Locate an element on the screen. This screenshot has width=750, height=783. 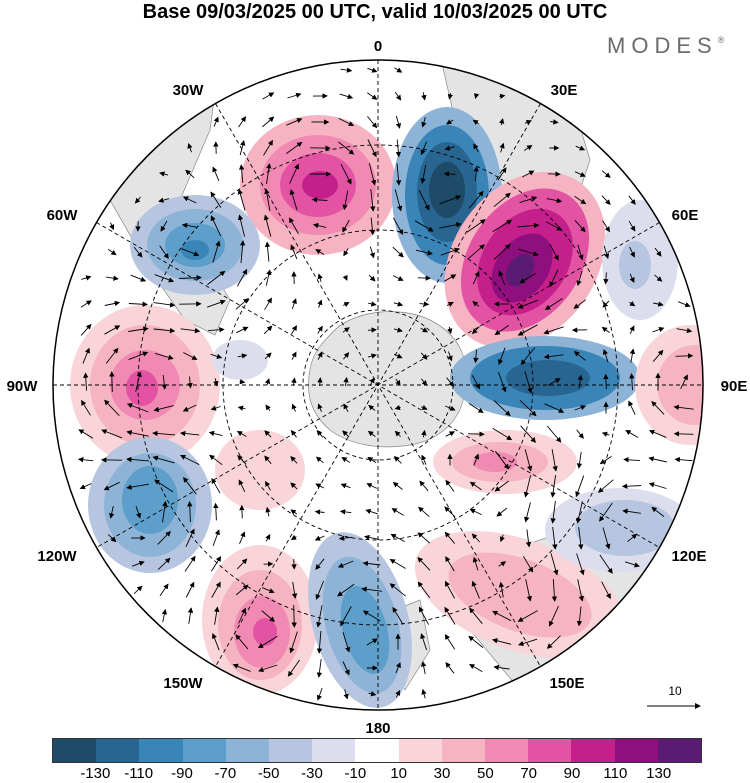
lon-label-90e: 90E is located at coordinates (734, 386).